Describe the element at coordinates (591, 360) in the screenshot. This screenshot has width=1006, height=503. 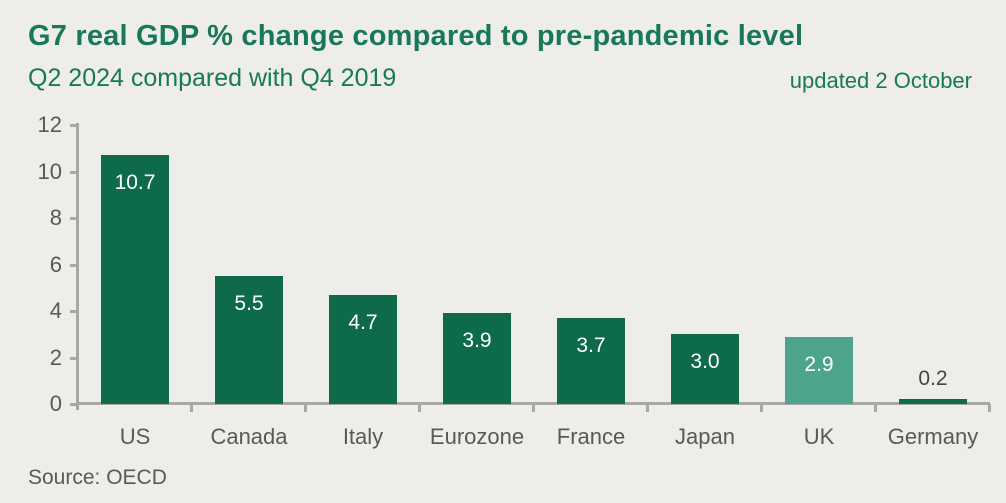
I see `bar-france` at that location.